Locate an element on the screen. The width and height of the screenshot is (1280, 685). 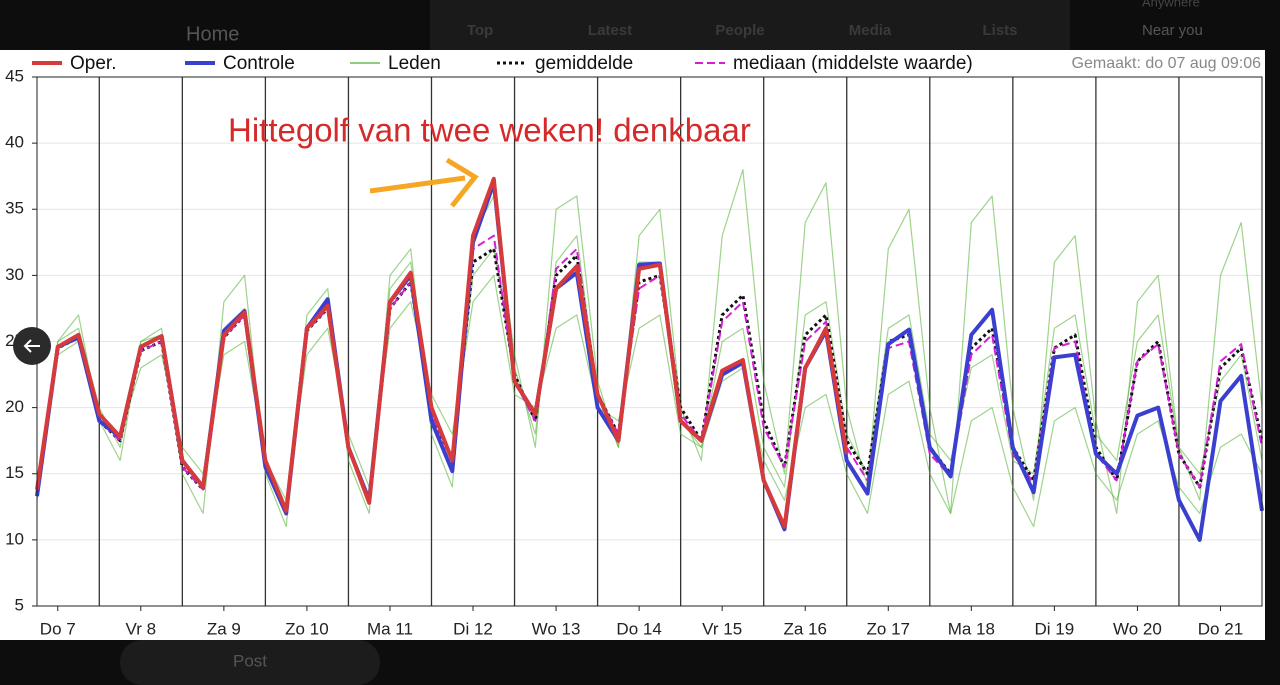
x-tick-label: Di 19 is located at coordinates (1055, 628).